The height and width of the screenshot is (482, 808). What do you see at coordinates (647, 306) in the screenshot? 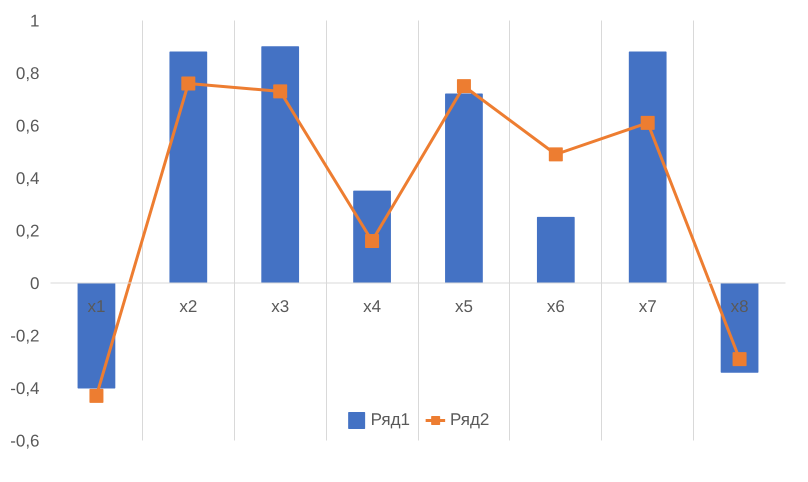
I see `x-tick-label: x7` at bounding box center [647, 306].